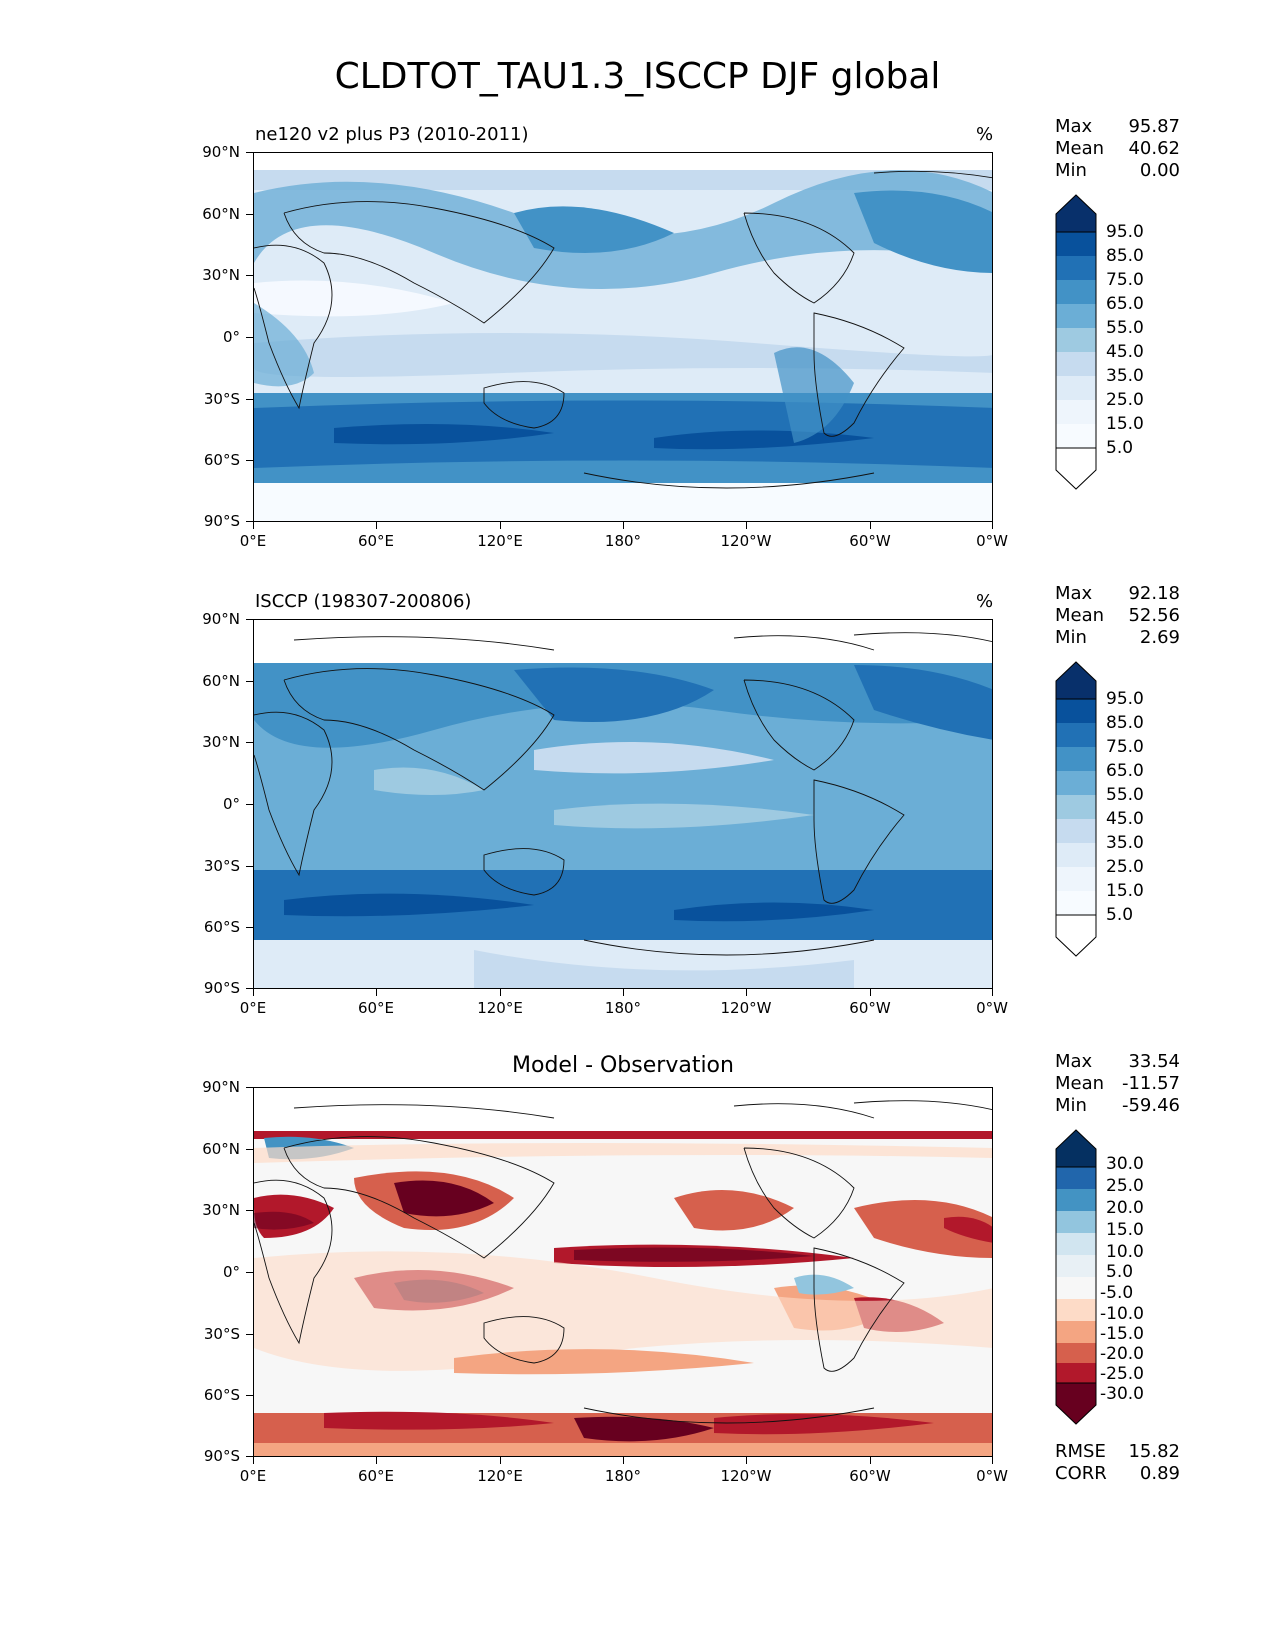 The width and height of the screenshot is (1275, 1650). Describe the element at coordinates (392, 134) in the screenshot. I see `panel-title: ne120 v2 plus P3 (2010-2011)` at that location.